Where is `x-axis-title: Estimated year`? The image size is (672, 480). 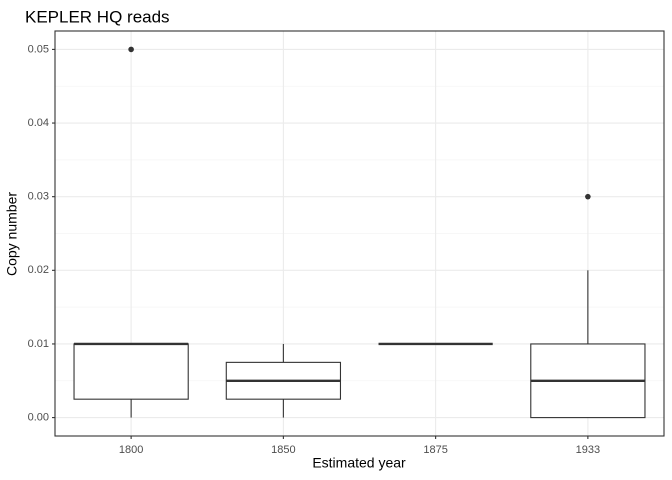 x-axis-title: Estimated year is located at coordinates (359, 463).